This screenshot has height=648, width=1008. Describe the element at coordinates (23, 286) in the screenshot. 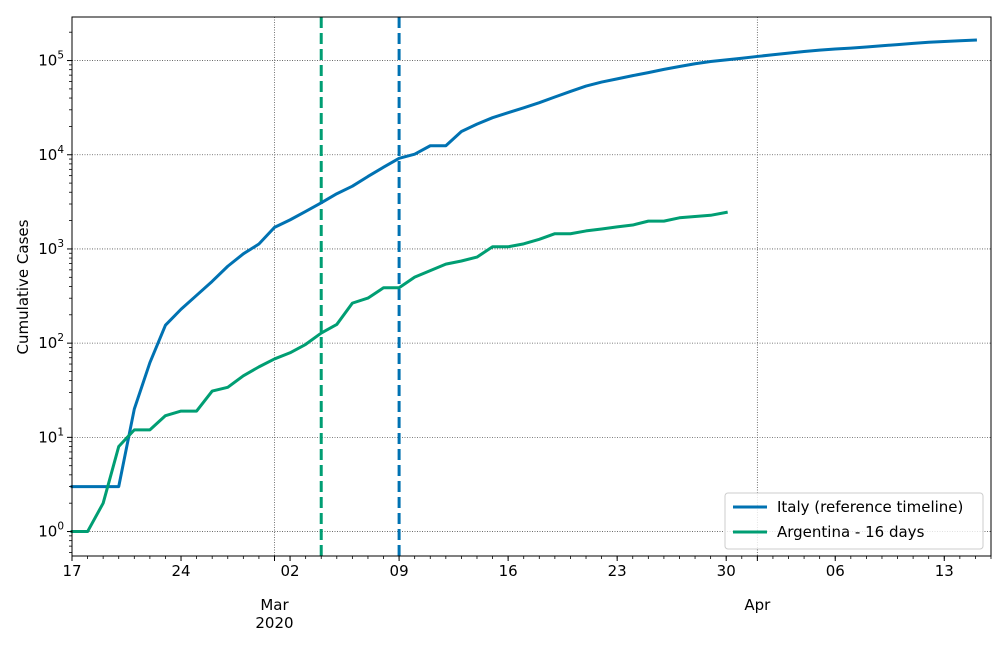

I see `y-axis-label: Cumulative Cases` at that location.